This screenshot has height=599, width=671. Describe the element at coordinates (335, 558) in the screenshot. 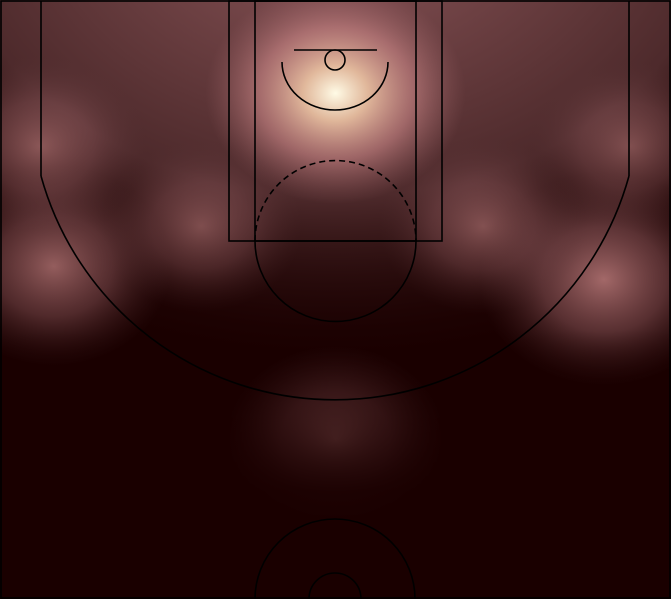

I see `center-circle-outer` at that location.